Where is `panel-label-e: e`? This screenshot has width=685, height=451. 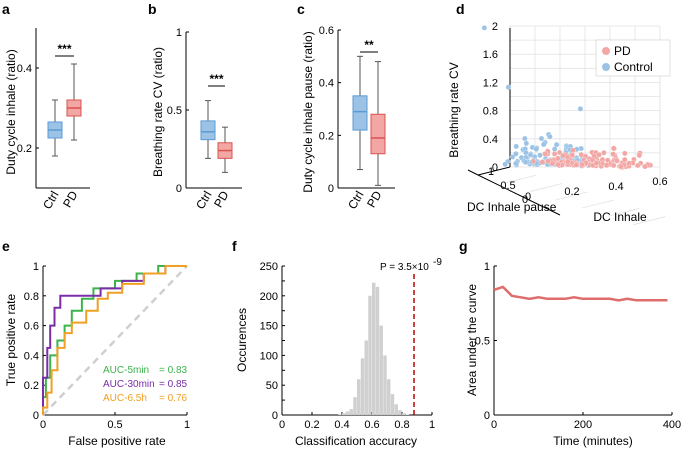
panel-label-e: e is located at coordinates (6, 246).